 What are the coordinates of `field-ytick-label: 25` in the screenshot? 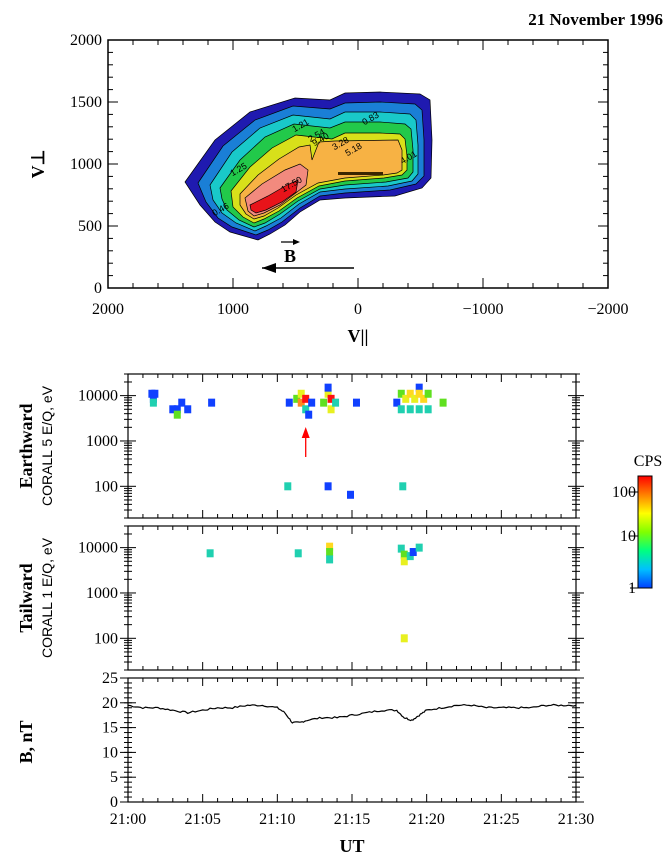 It's located at (110, 678).